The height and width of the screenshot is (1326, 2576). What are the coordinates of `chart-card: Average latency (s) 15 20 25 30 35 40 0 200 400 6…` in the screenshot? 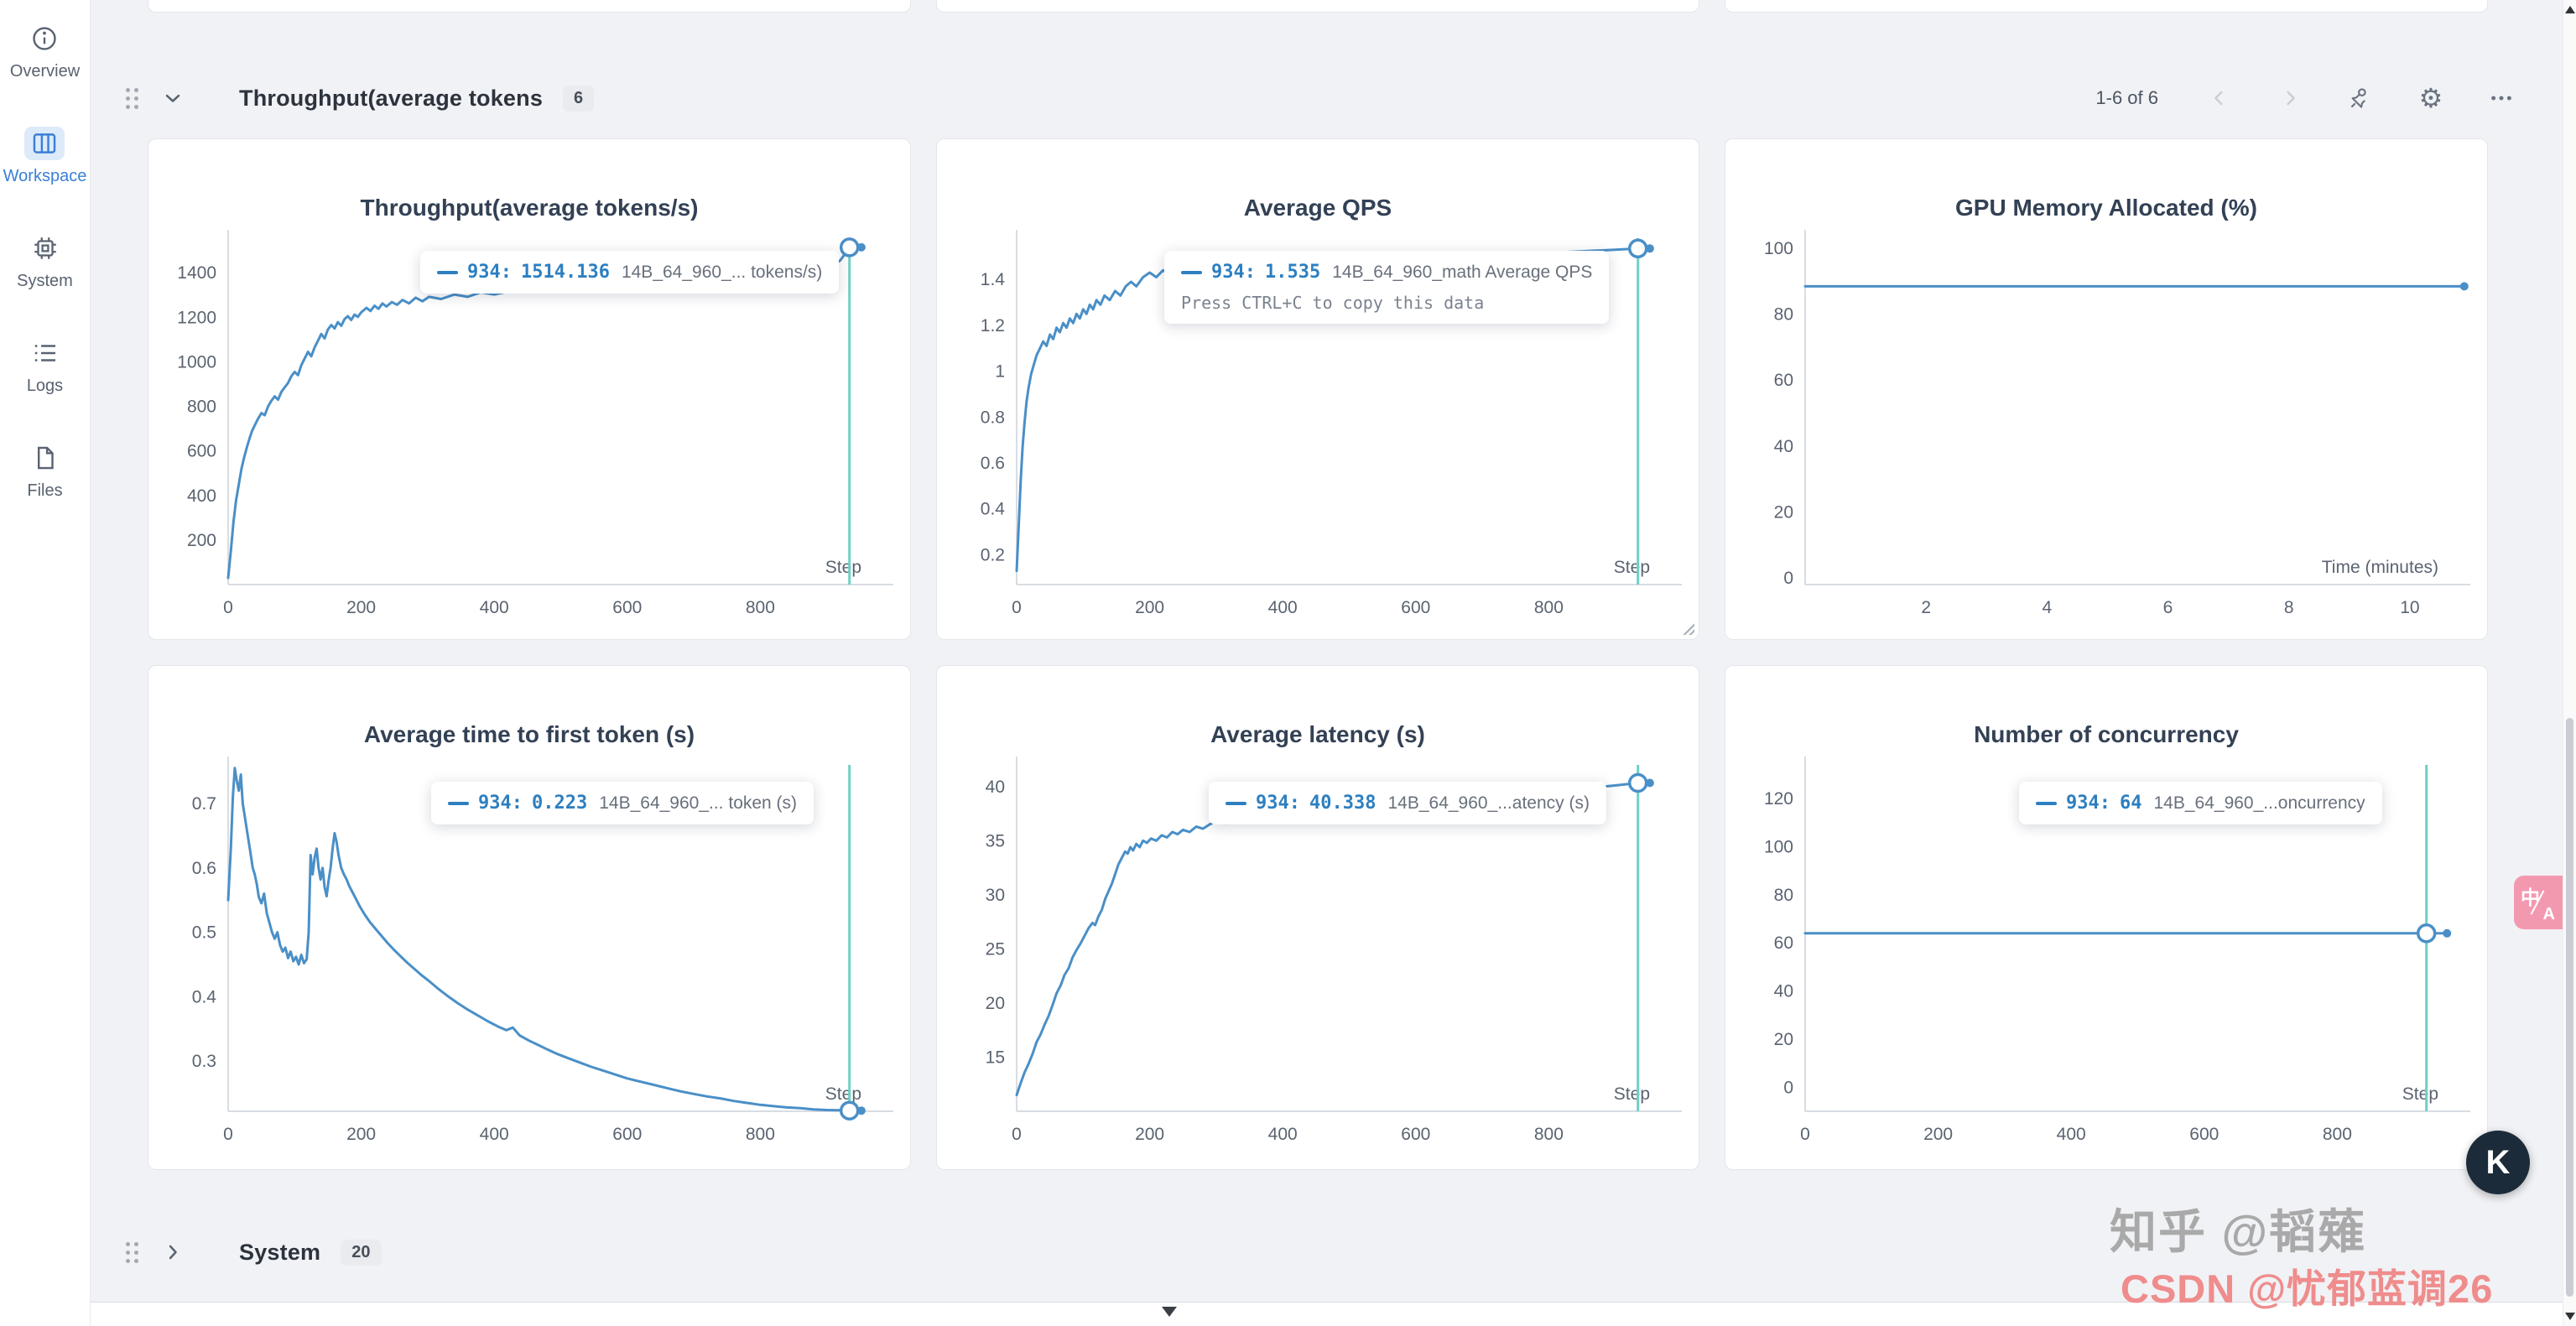 It's located at (1317, 917).